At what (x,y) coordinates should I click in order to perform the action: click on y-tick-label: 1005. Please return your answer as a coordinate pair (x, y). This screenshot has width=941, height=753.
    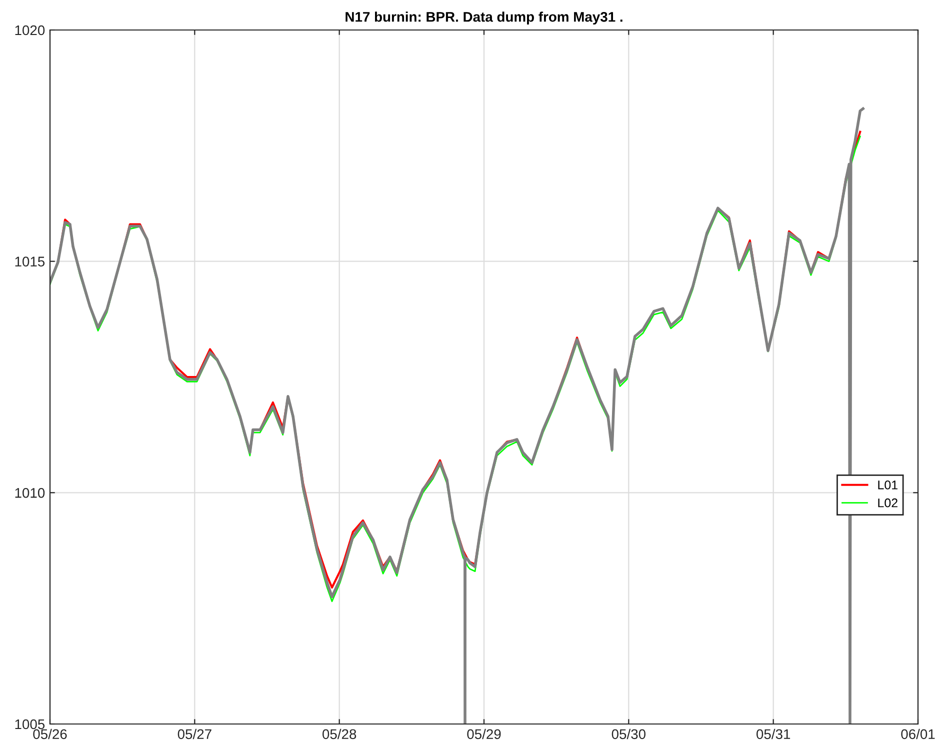
    Looking at the image, I should click on (30, 724).